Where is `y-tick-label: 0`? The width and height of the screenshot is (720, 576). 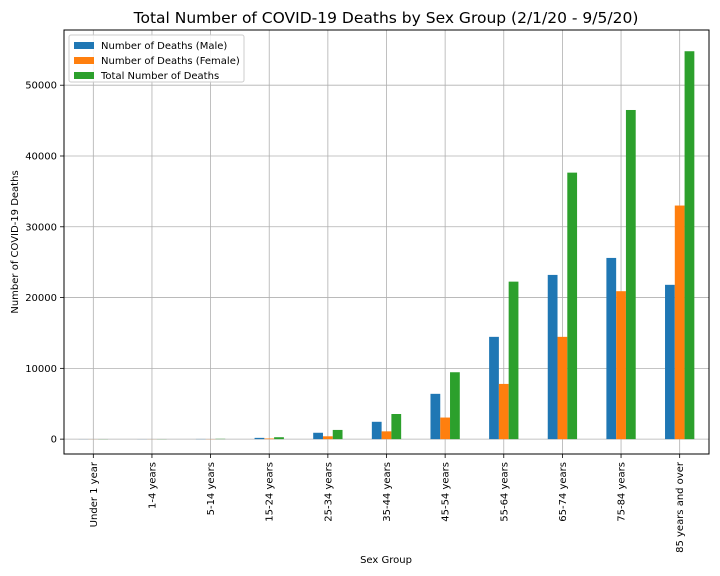
y-tick-label: 0 is located at coordinates (54, 440).